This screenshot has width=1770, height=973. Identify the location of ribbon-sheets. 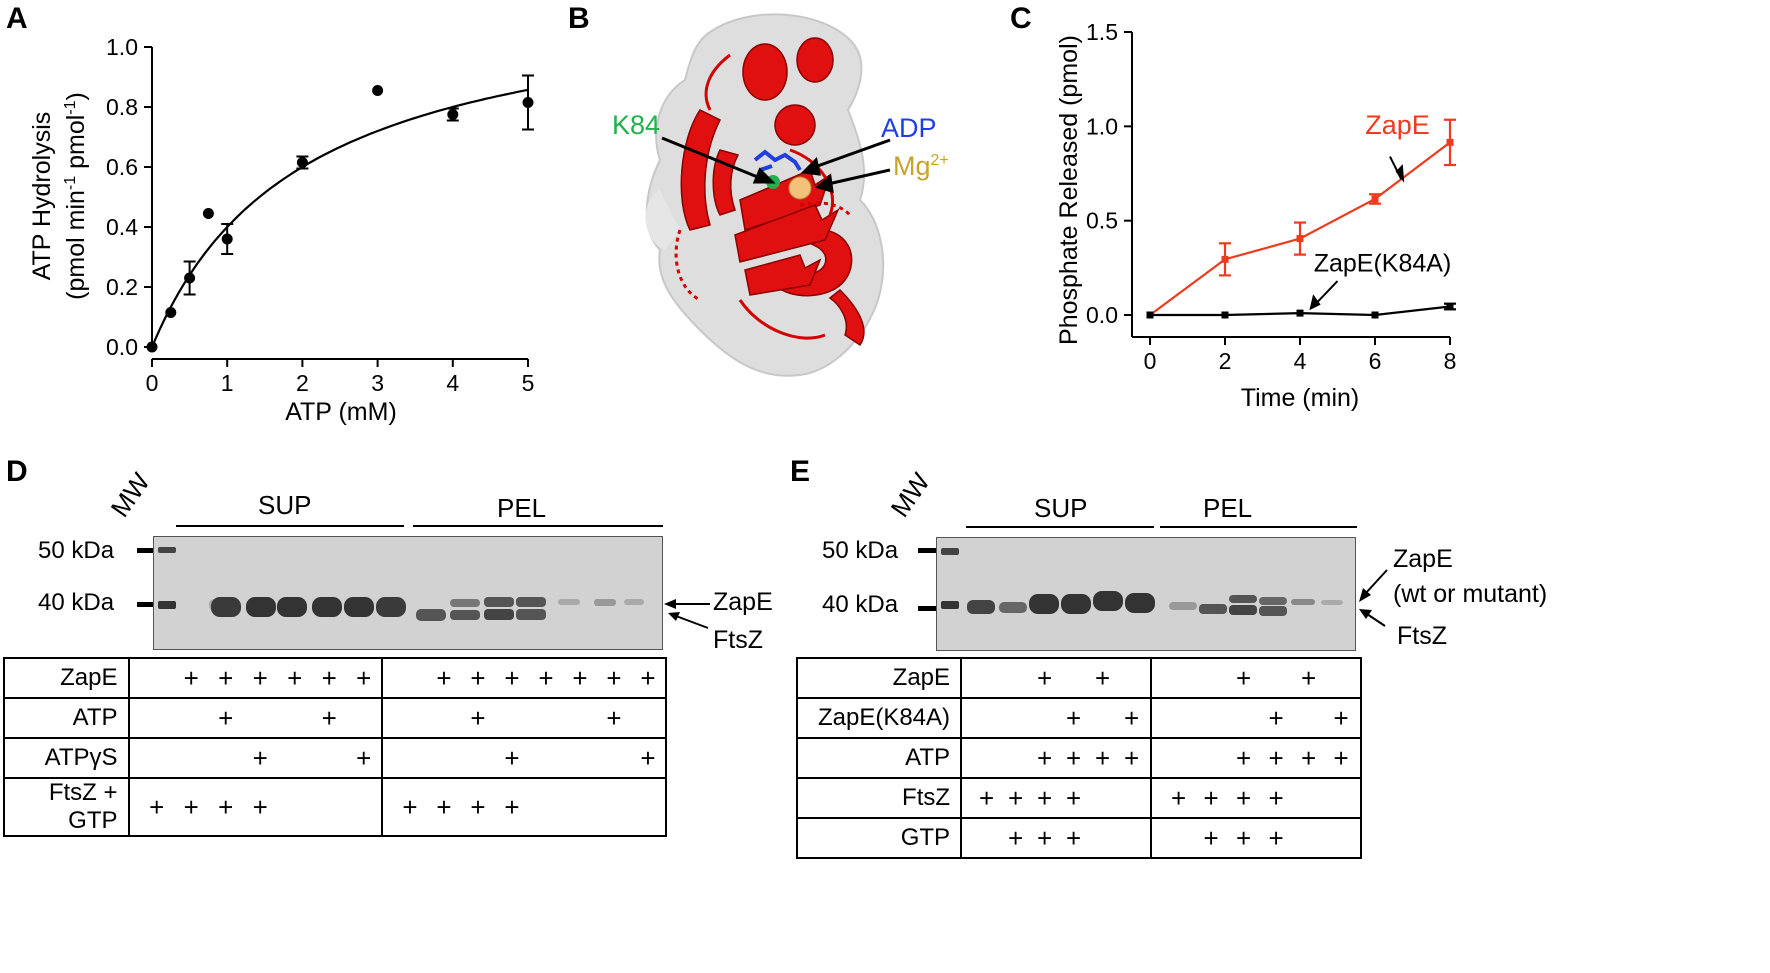
(787, 232).